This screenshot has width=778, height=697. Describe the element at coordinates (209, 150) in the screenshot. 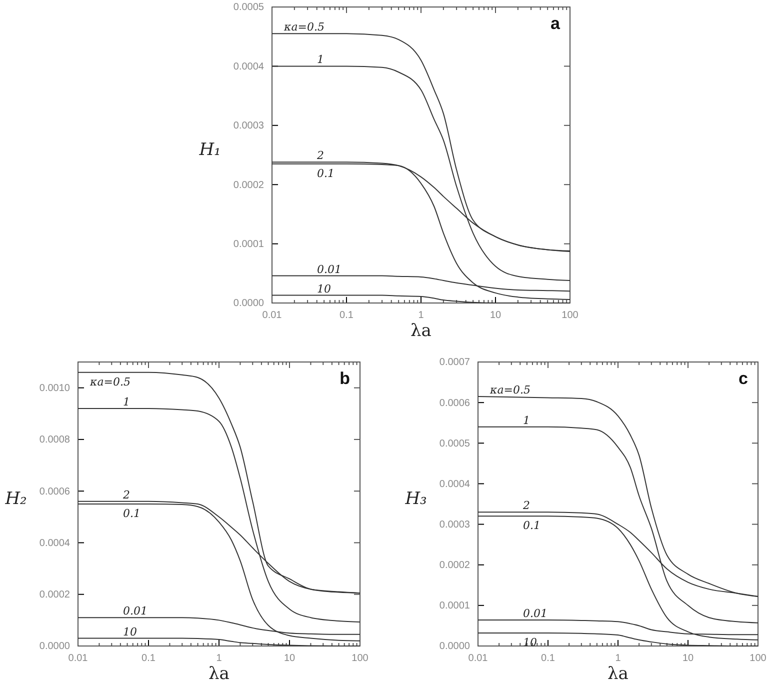

I see `y-axis-title: H₁` at that location.